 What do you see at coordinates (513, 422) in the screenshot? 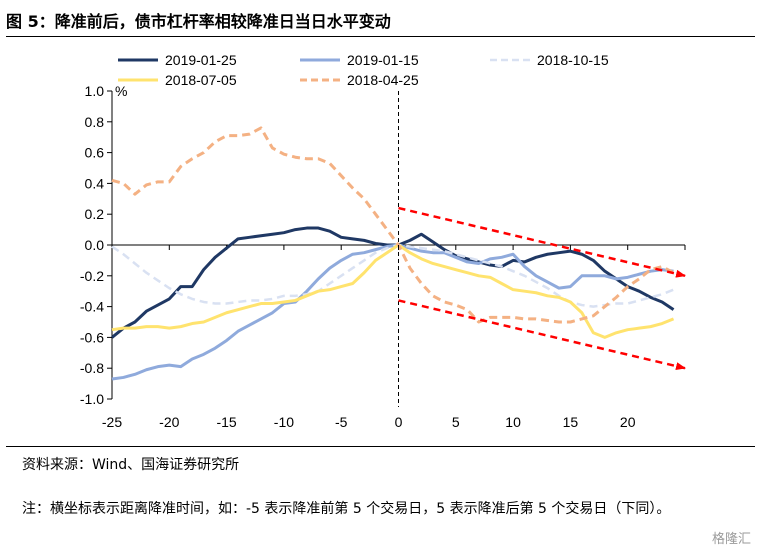
I see `x-tick-label: 10` at bounding box center [513, 422].